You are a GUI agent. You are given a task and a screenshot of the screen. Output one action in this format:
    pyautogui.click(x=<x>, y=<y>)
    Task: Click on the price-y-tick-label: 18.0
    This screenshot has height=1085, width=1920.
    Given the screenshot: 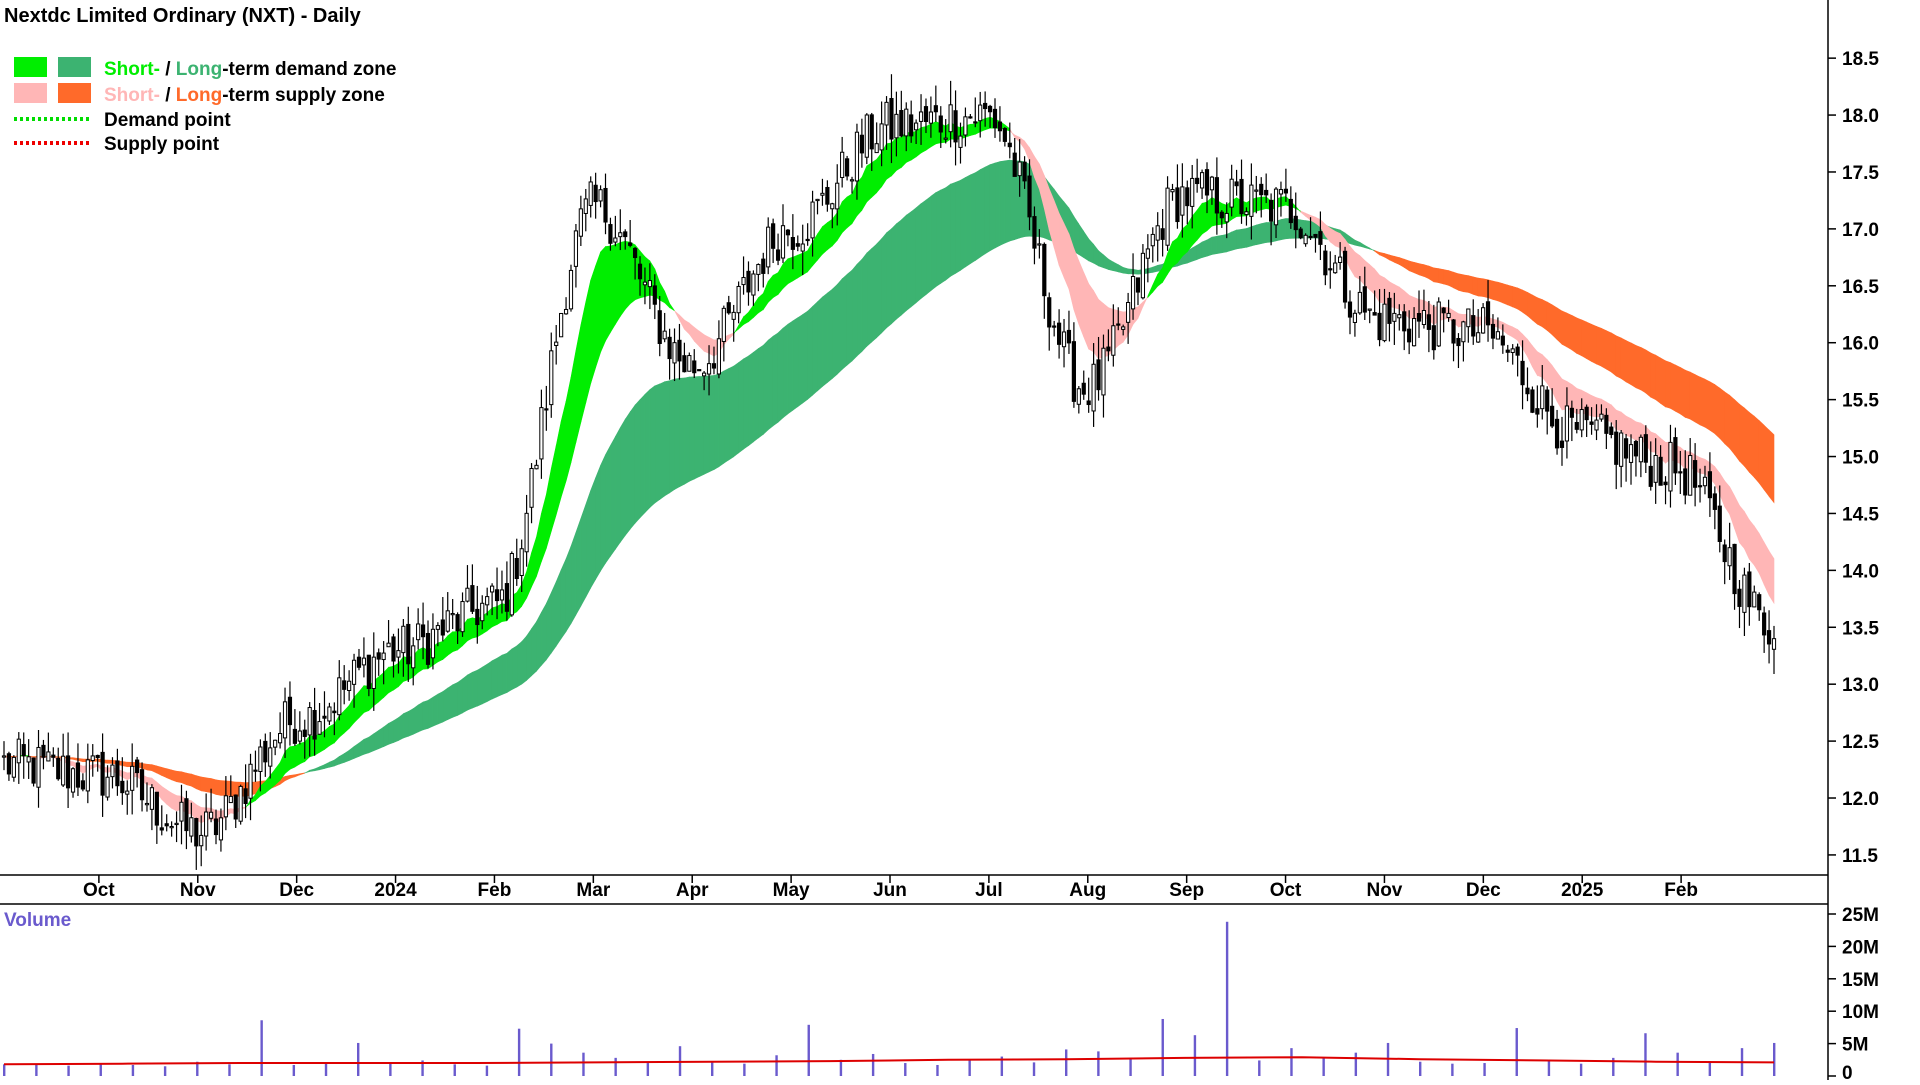 What is the action you would take?
    pyautogui.click(x=1860, y=116)
    